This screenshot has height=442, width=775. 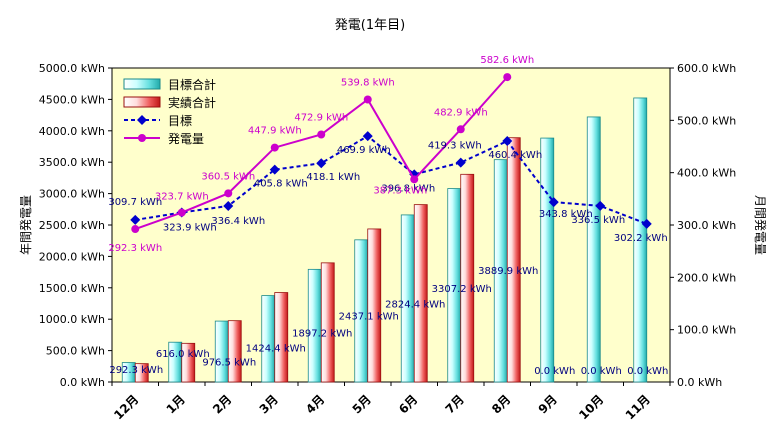 I want to click on legend-label: 実績合計, so click(x=192, y=102).